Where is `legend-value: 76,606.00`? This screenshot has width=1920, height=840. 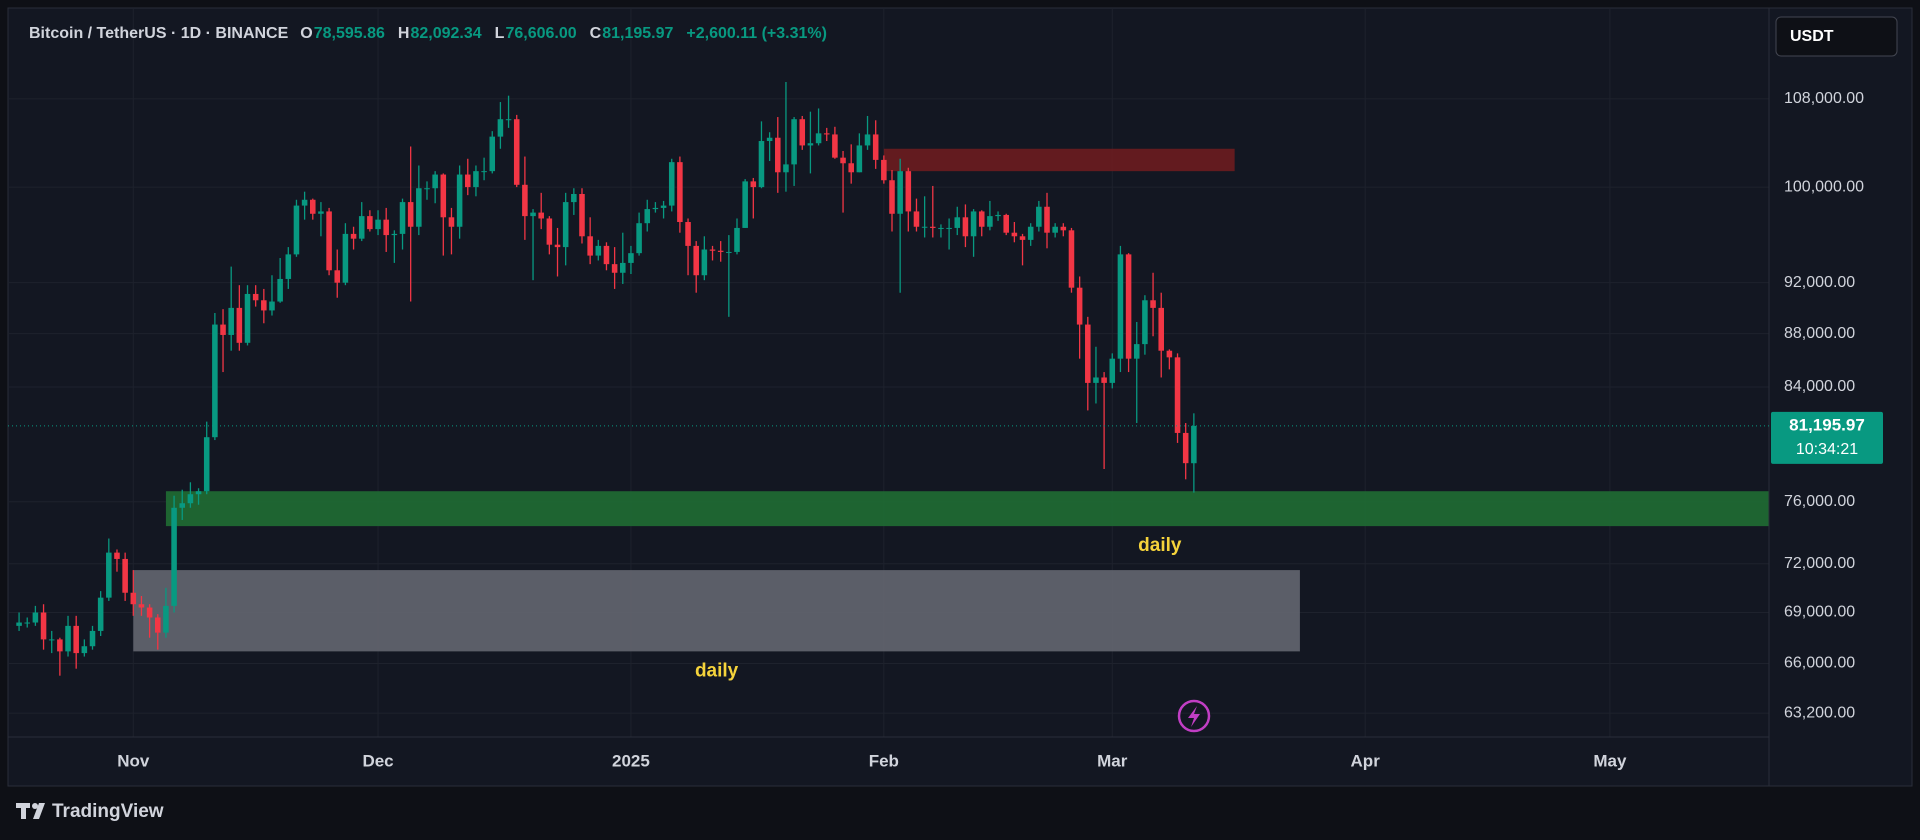 legend-value: 76,606.00 is located at coordinates (540, 33).